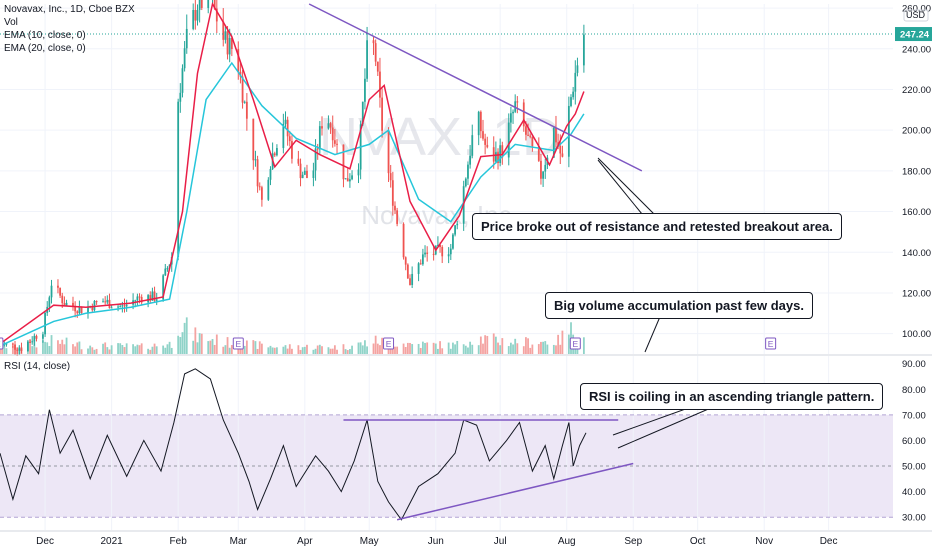  Describe the element at coordinates (475, 87) in the screenshot. I see `resistance-trendline` at that location.